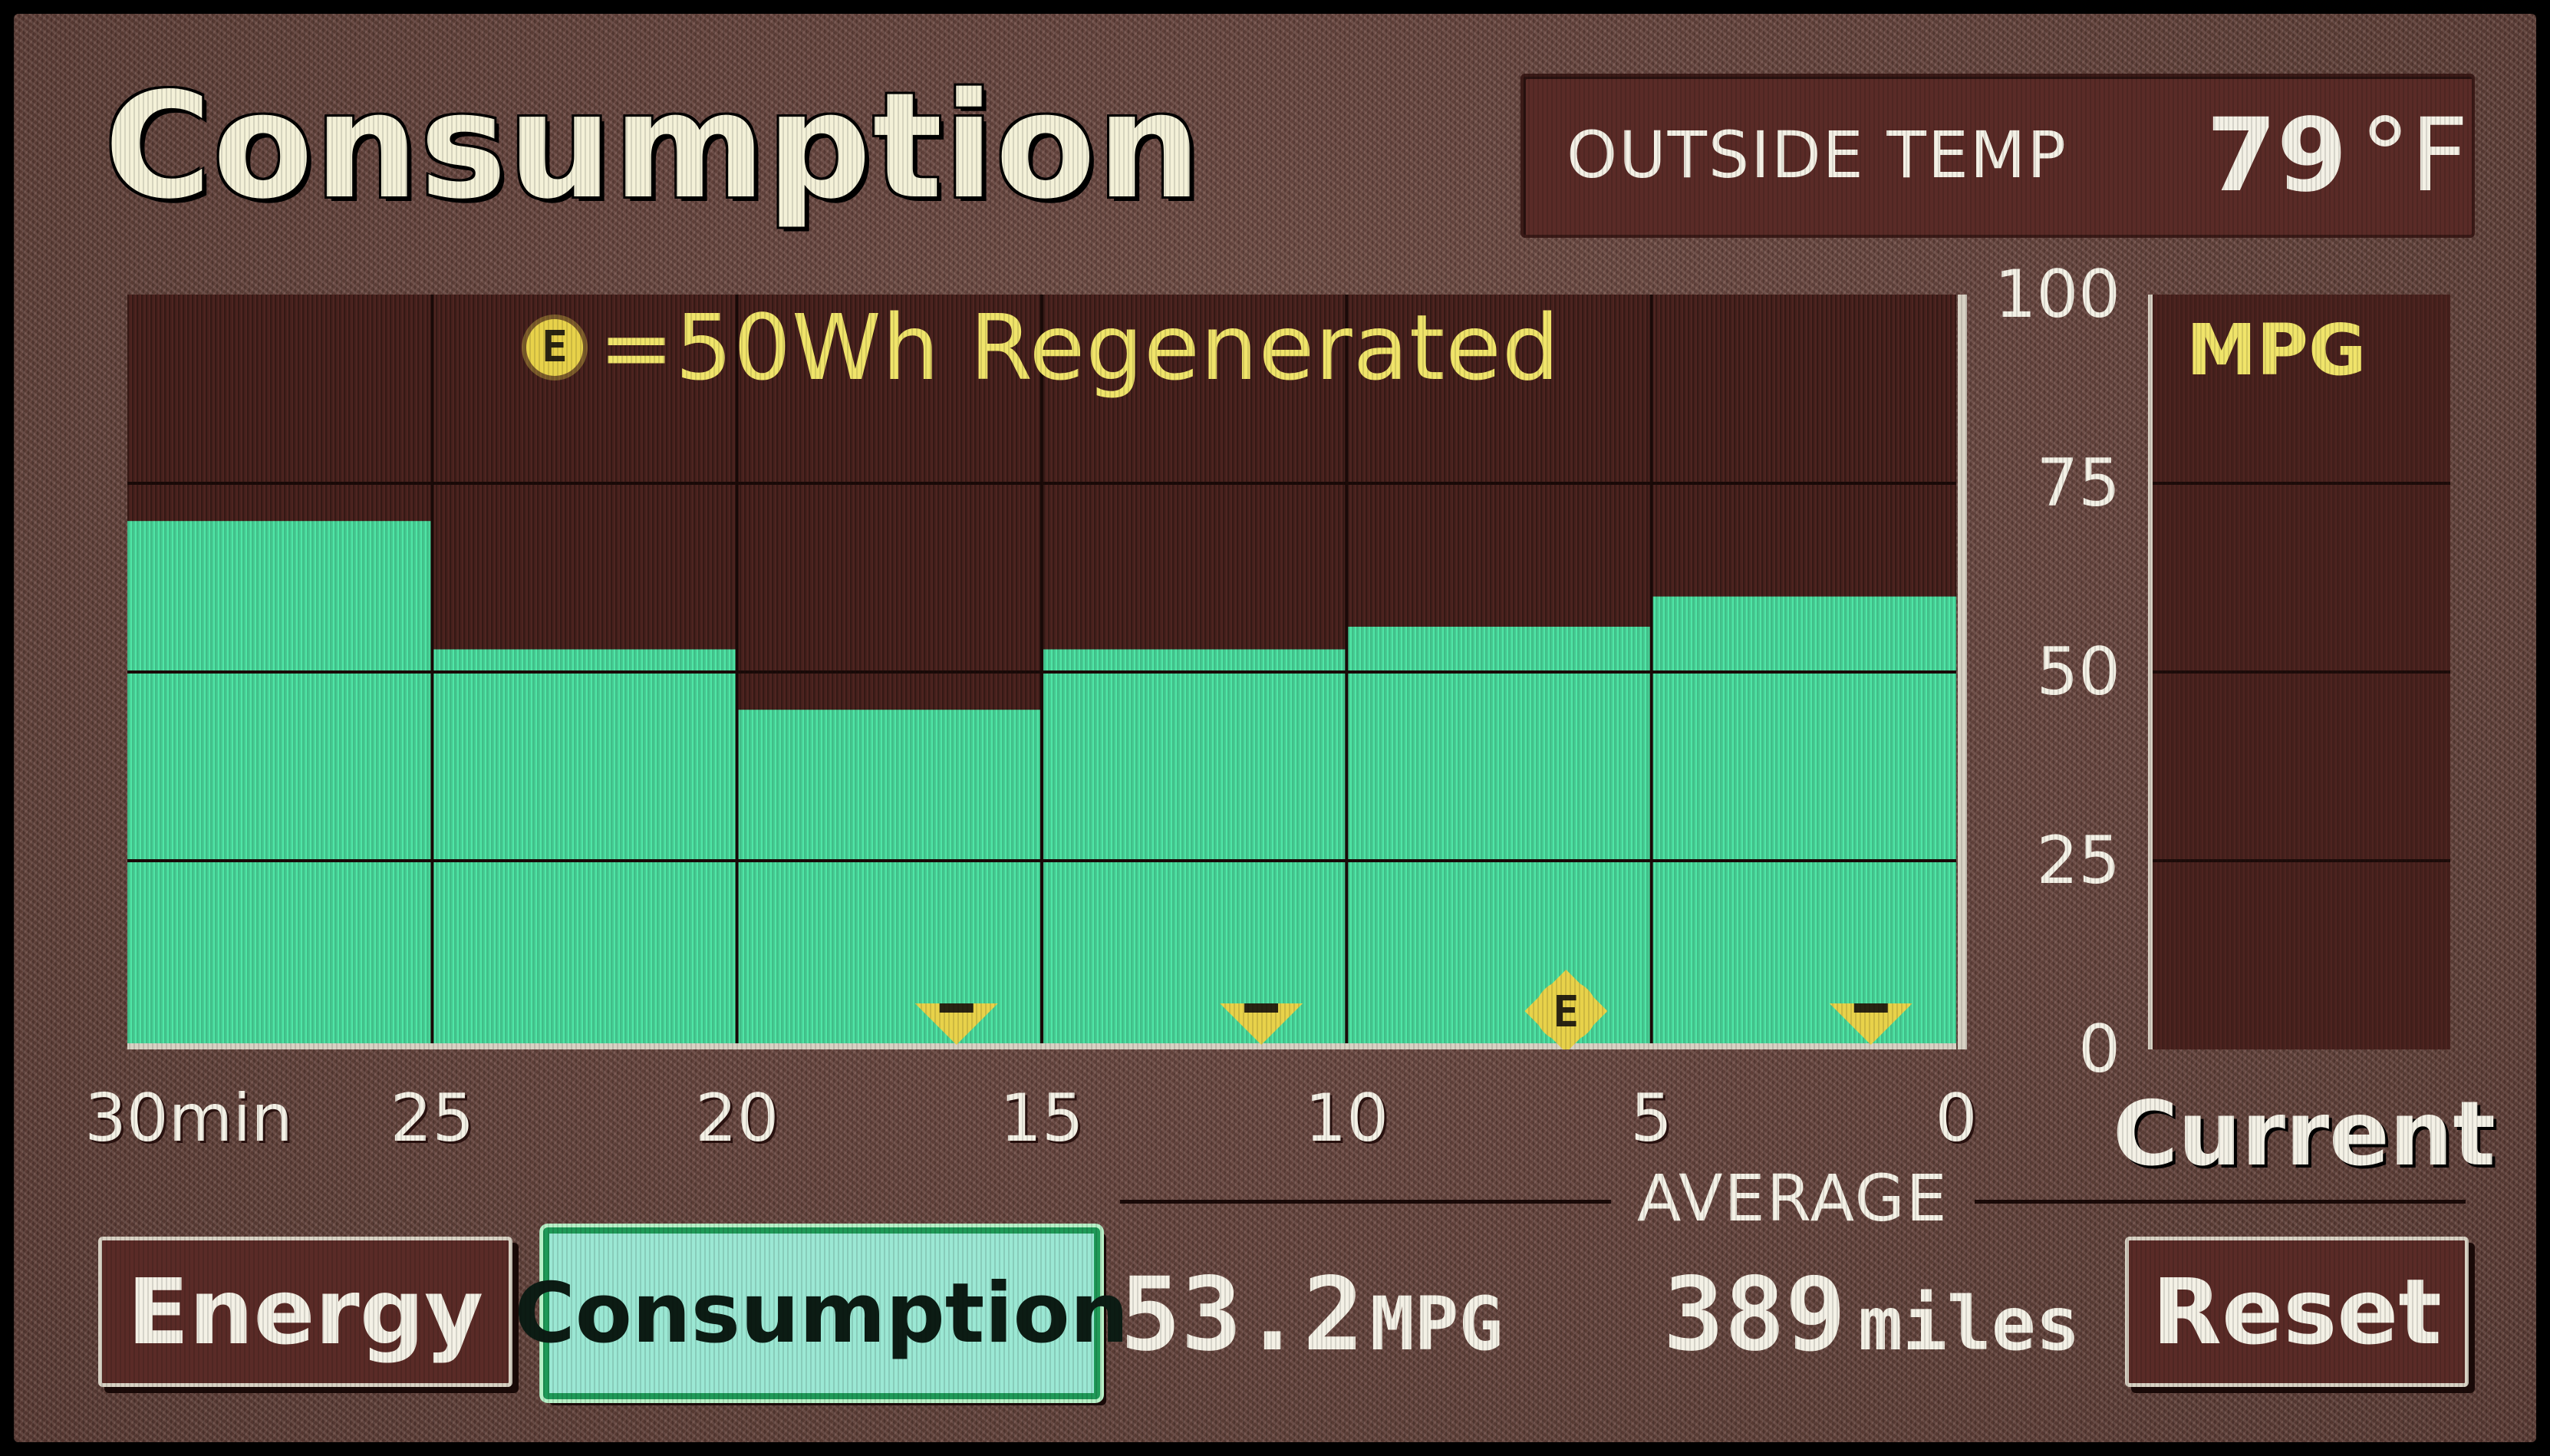 The width and height of the screenshot is (2550, 1456). What do you see at coordinates (1793, 1198) in the screenshot?
I see `average-label: AVERAGE` at bounding box center [1793, 1198].